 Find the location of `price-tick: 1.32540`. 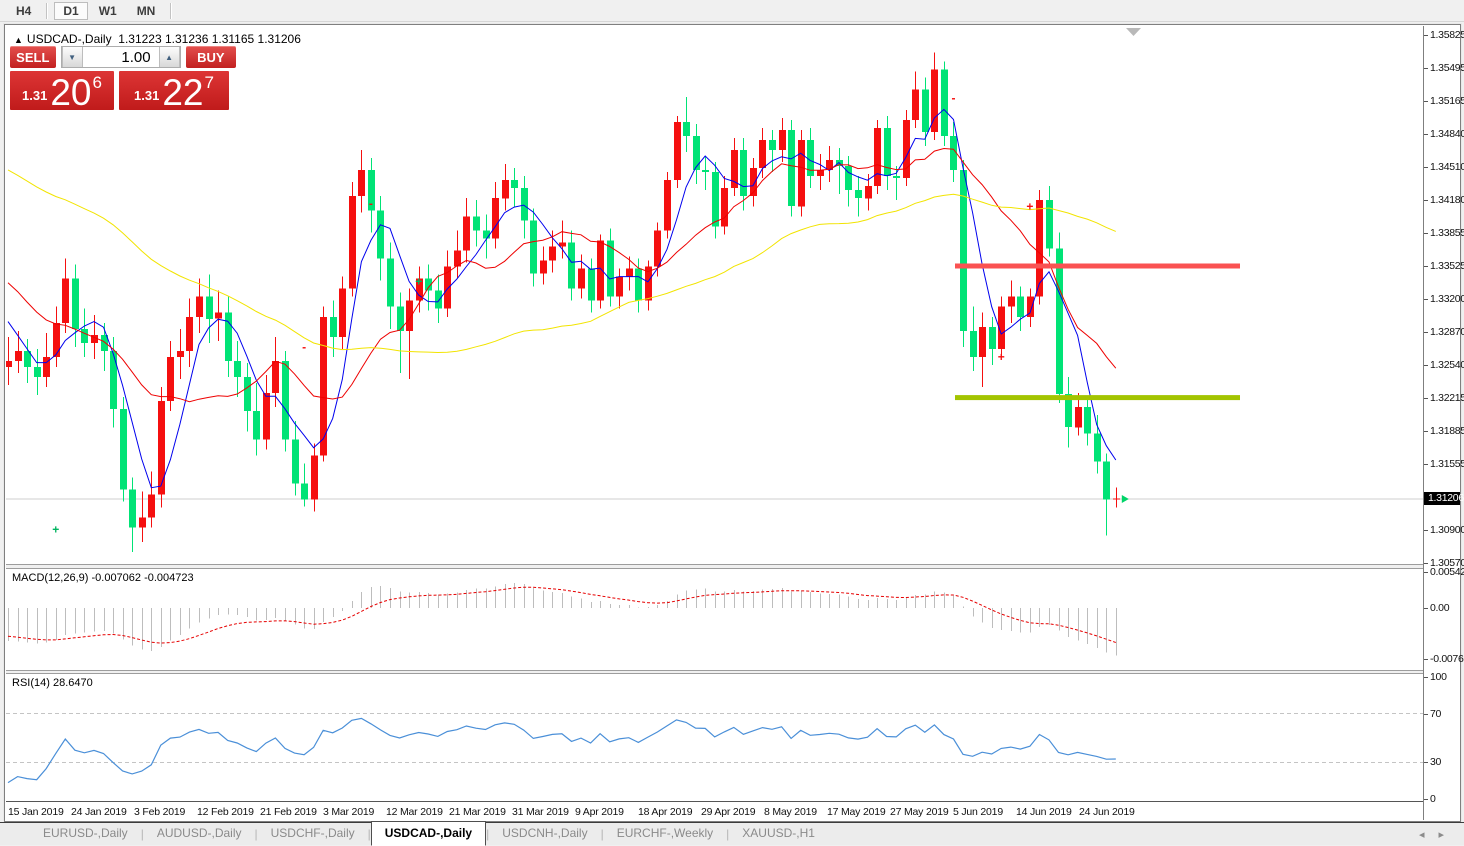

price-tick: 1.32540 is located at coordinates (1444, 365).